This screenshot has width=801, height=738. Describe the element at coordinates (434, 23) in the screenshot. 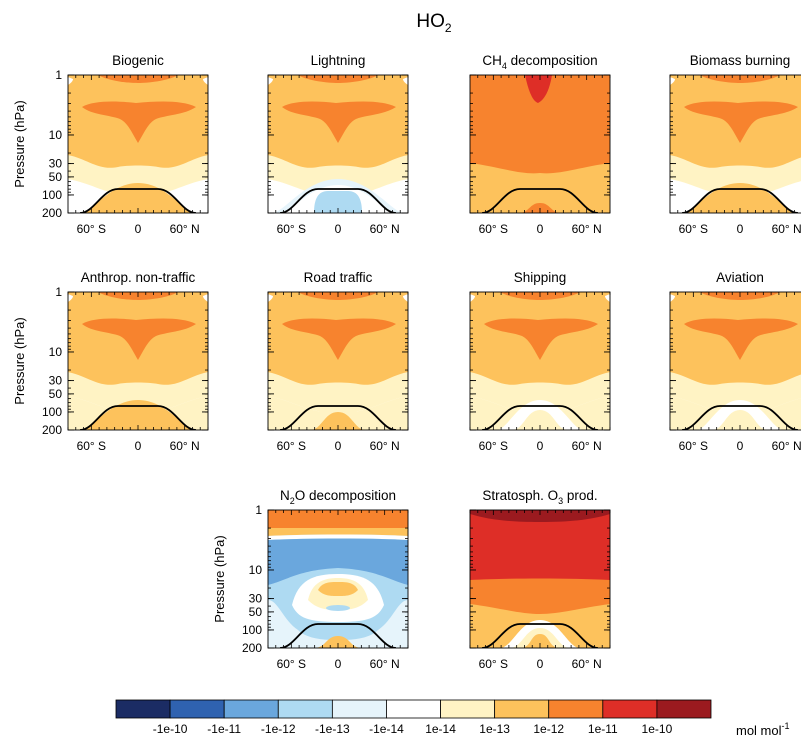

I see `figure-title: HO2` at that location.